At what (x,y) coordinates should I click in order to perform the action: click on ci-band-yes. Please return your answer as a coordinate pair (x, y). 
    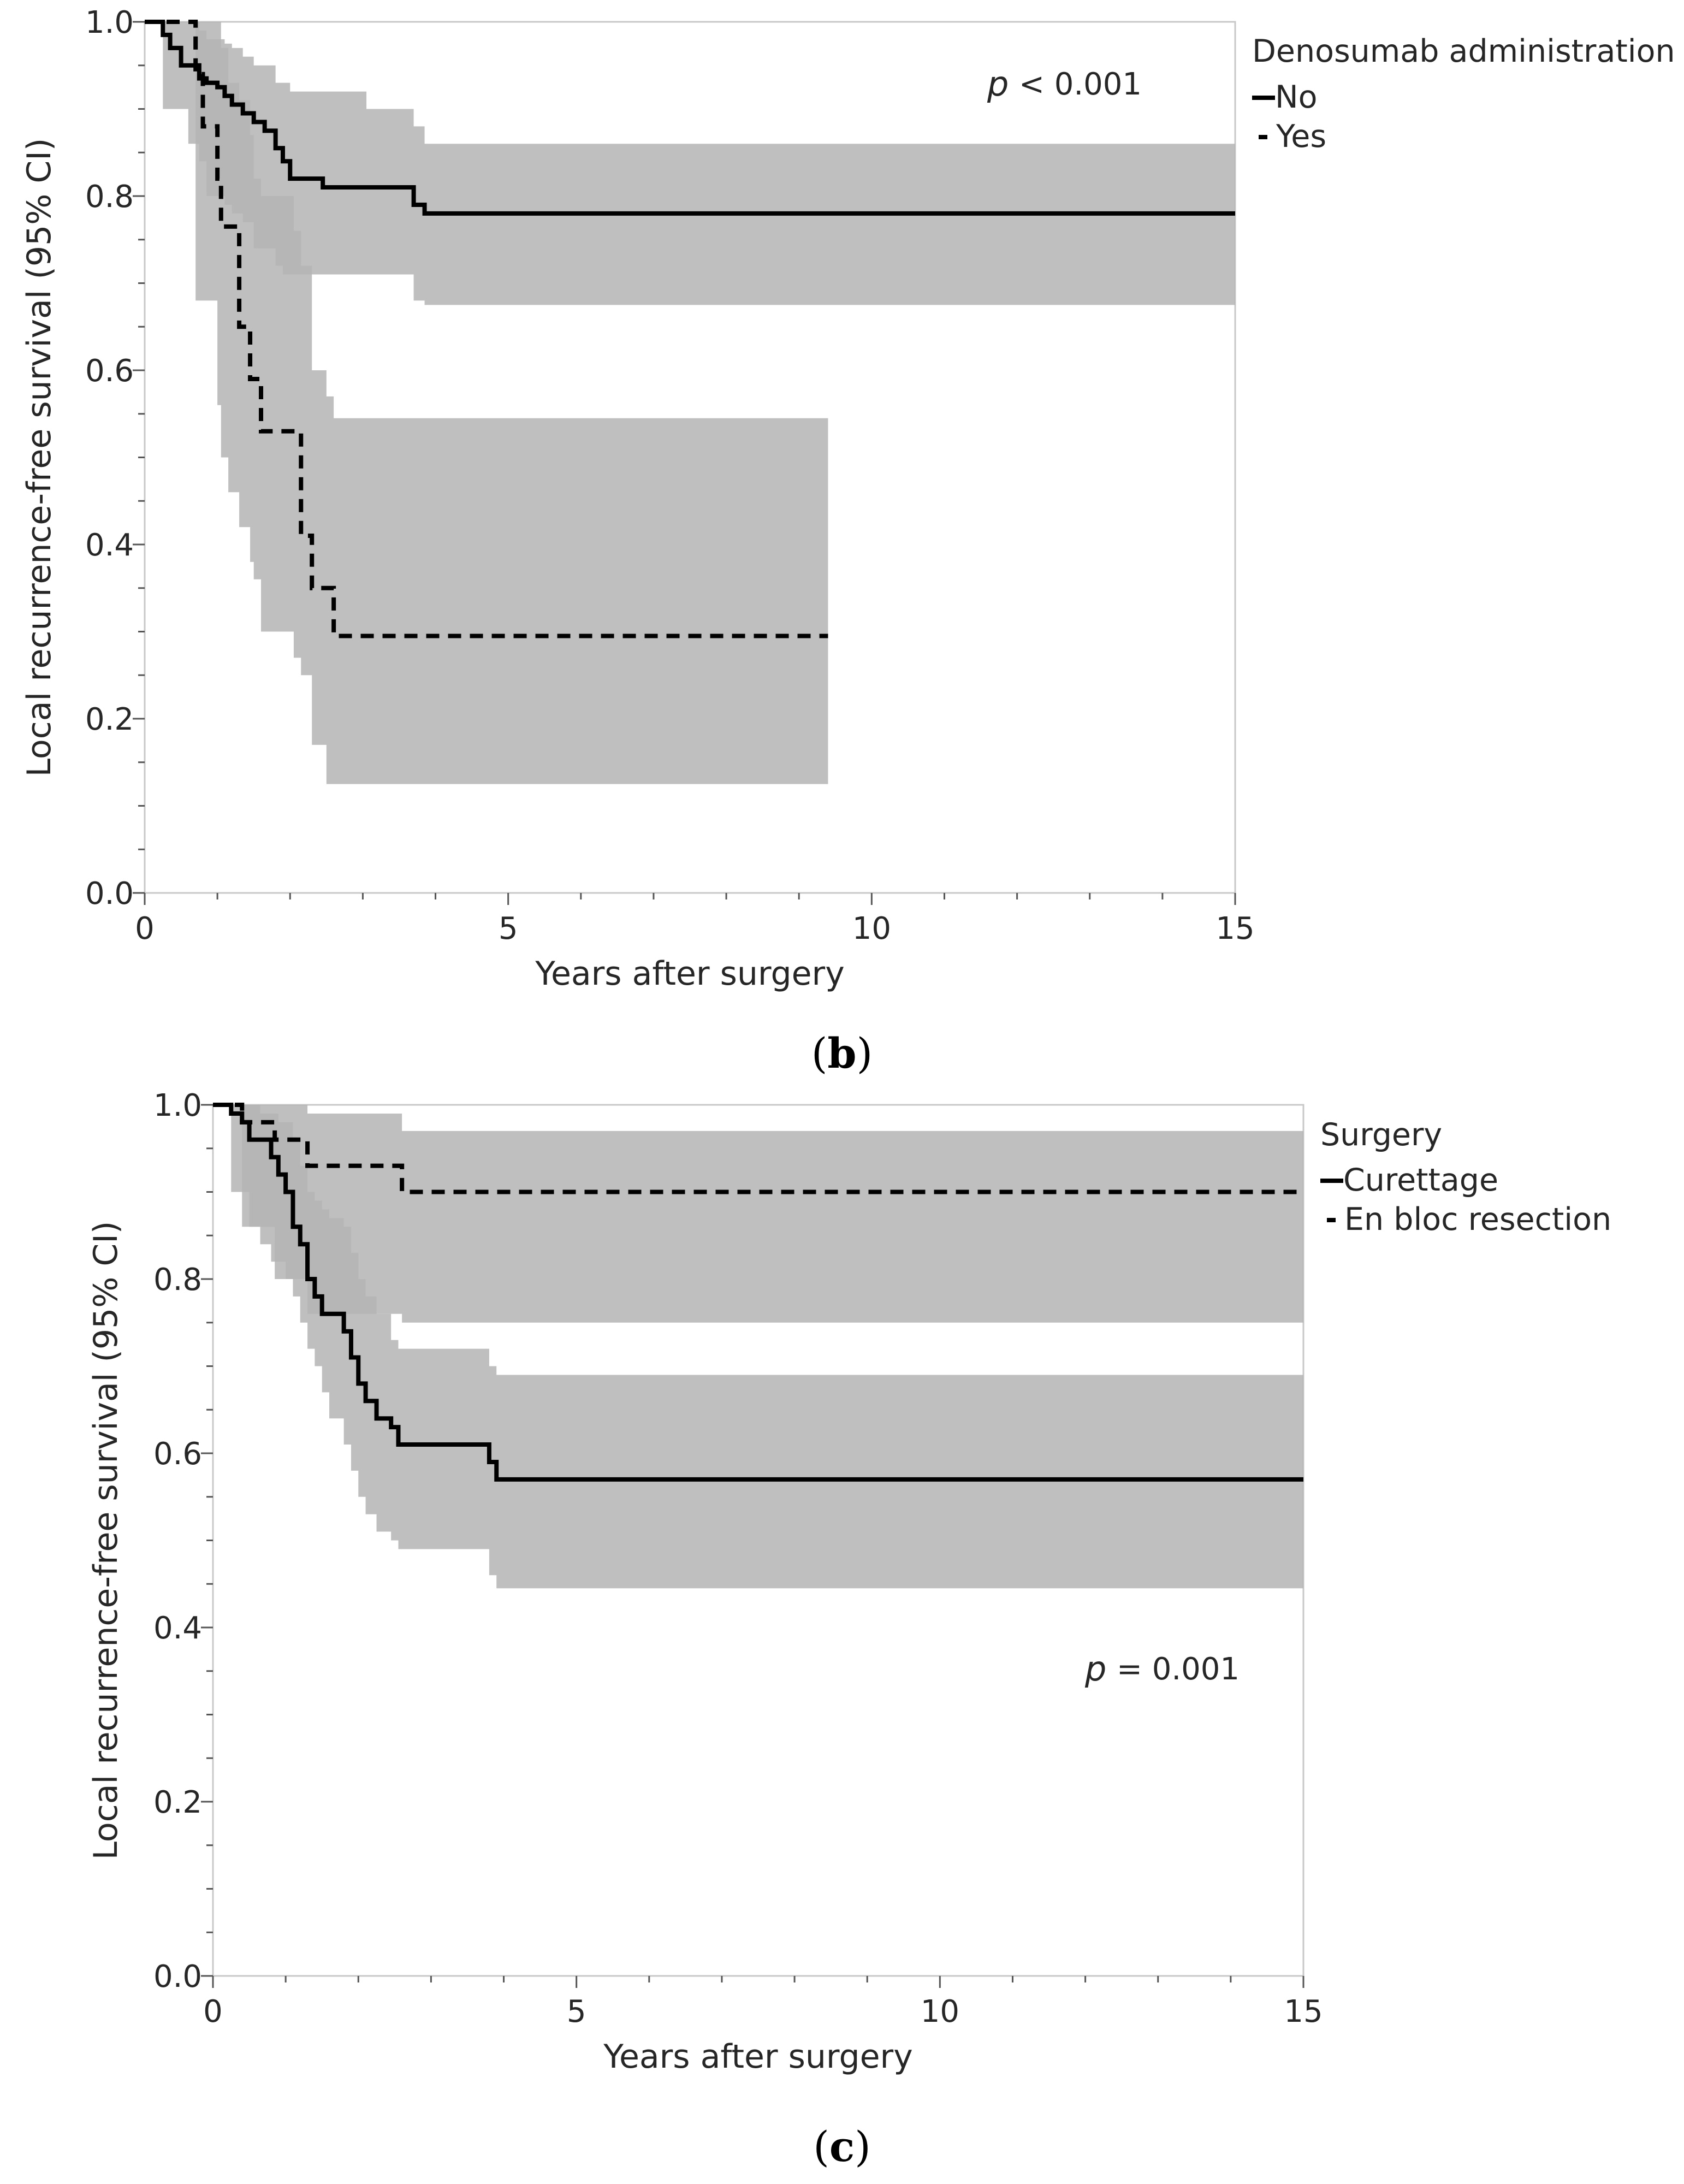
    Looking at the image, I should click on (486, 403).